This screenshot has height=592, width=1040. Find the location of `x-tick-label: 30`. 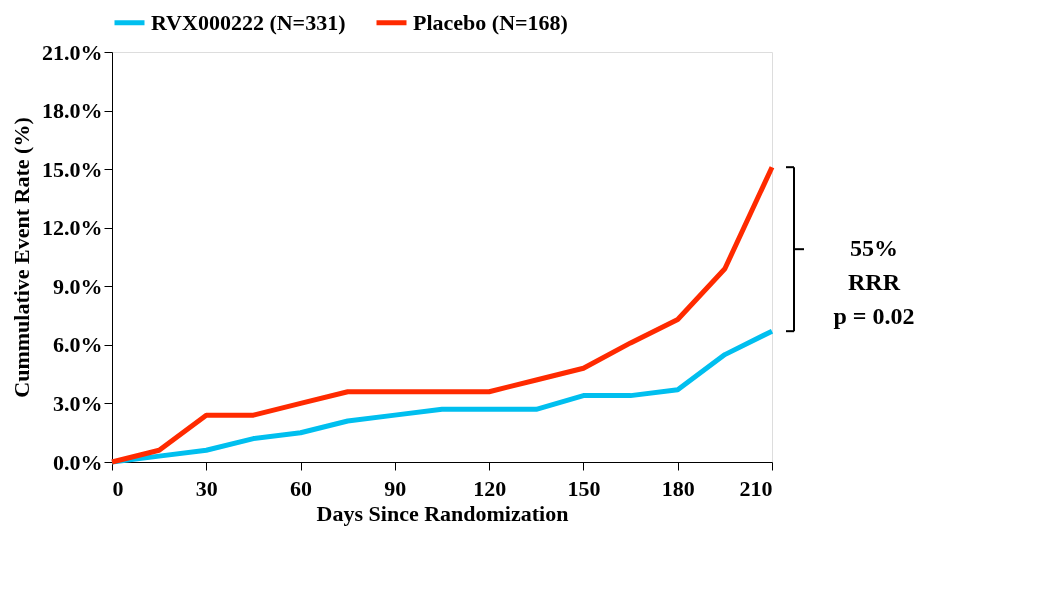

x-tick-label: 30 is located at coordinates (206, 488).